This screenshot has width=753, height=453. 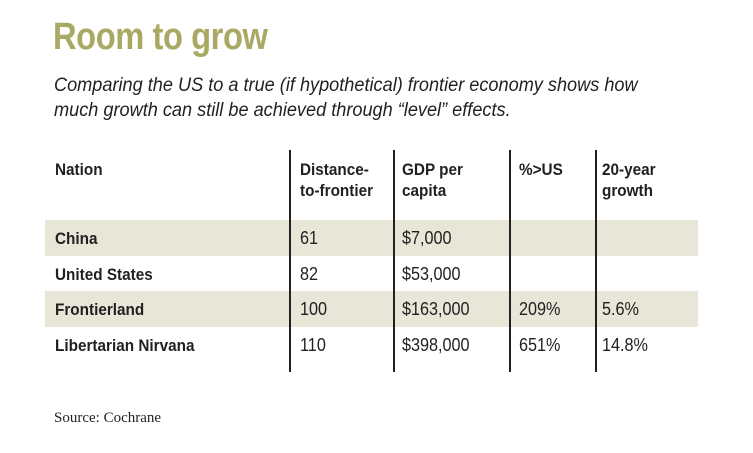 What do you see at coordinates (427, 238) in the screenshot?
I see `cell-gdp: $7,000` at bounding box center [427, 238].